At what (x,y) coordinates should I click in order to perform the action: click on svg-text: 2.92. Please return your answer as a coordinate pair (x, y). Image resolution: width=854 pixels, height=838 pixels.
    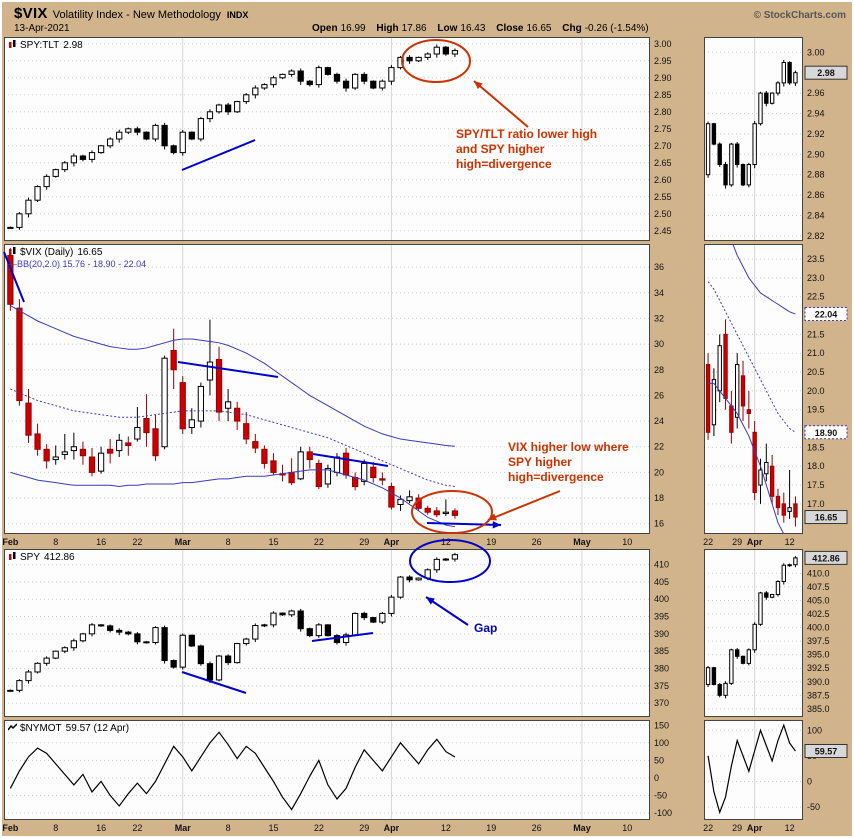
    Looking at the image, I should click on (816, 134).